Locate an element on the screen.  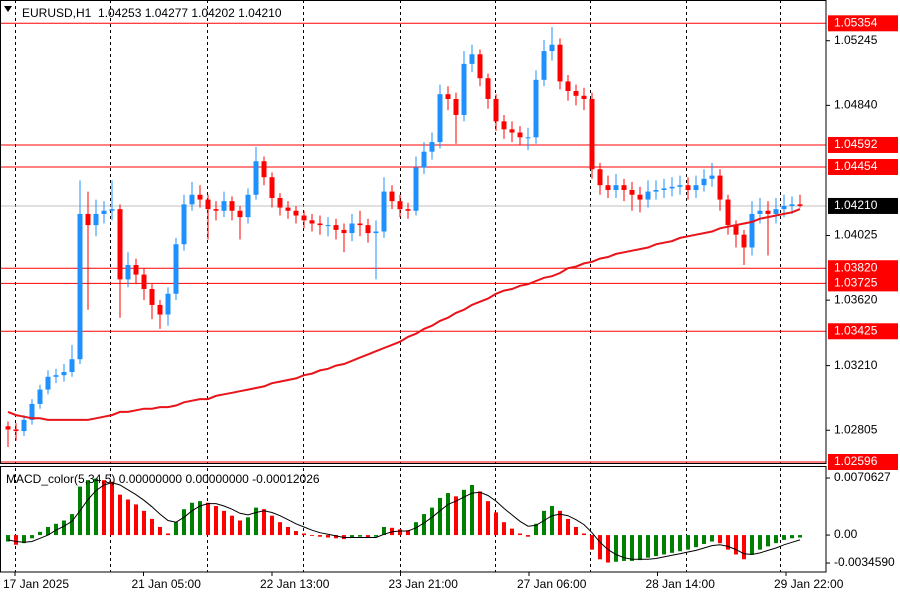
x-tick-label: 28 Jan 14:00 is located at coordinates (681, 584).